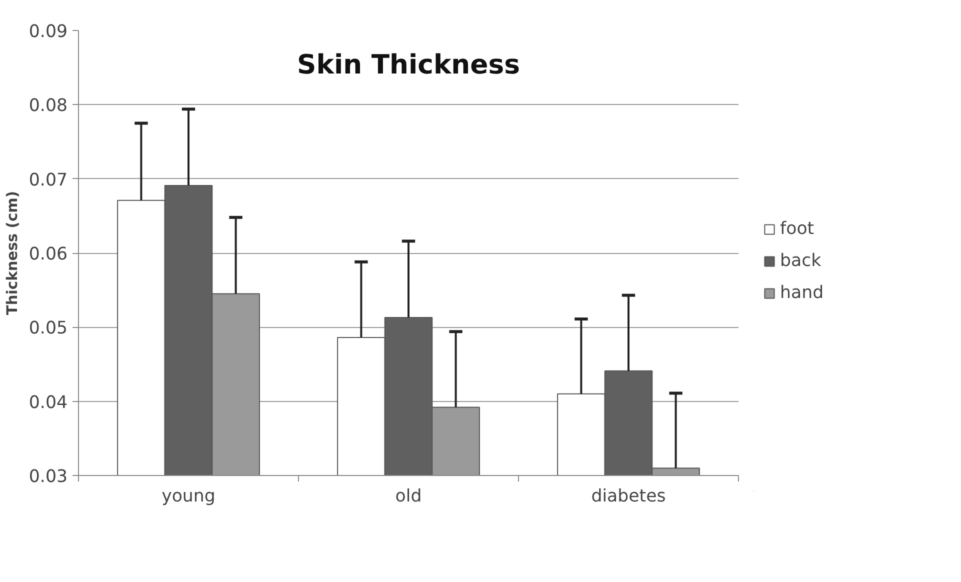 Image resolution: width=961 pixels, height=582 pixels. I want to click on y-tick-label: 0.06, so click(48, 254).